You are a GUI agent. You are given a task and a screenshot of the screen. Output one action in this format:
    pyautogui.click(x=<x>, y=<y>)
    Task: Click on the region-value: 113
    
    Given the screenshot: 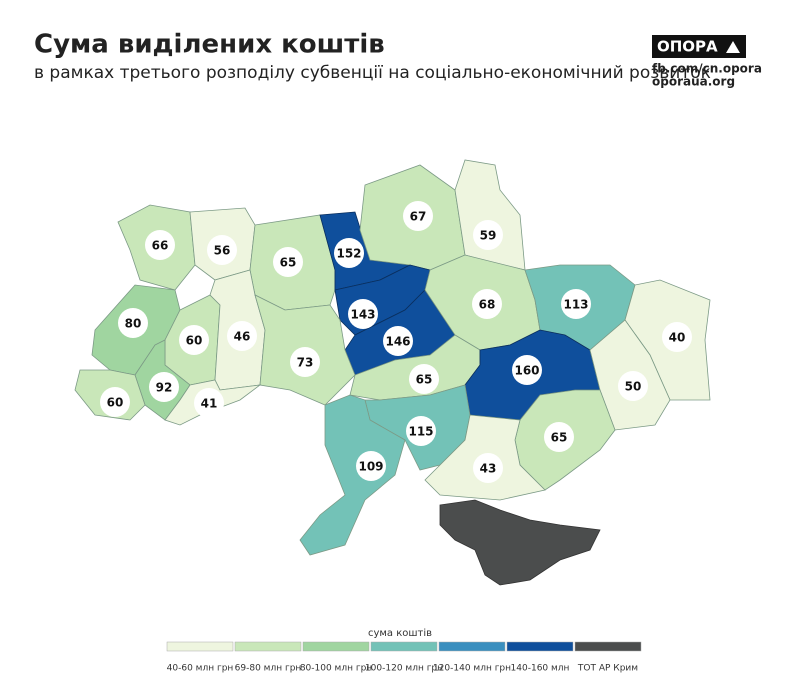 What is the action you would take?
    pyautogui.click(x=575, y=305)
    